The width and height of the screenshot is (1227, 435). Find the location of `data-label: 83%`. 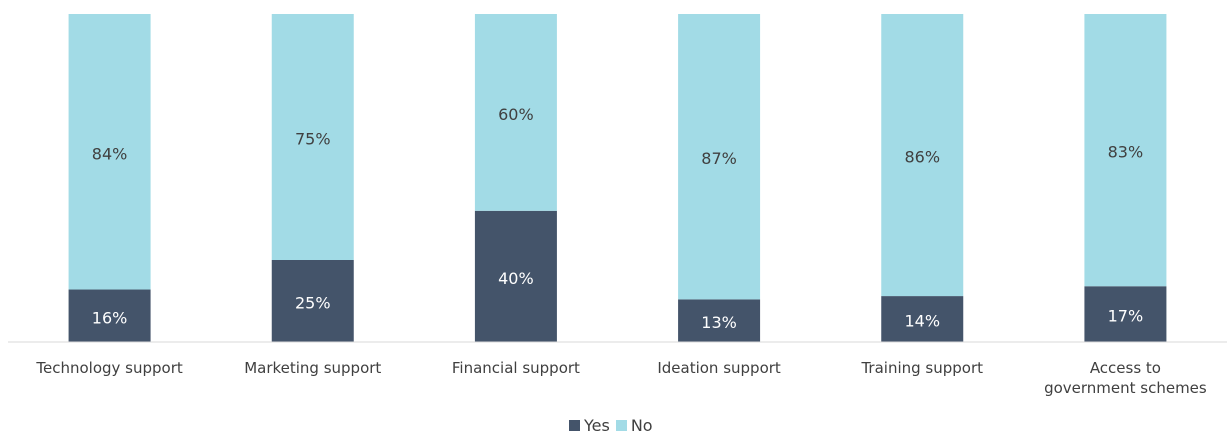

data-label: 83% is located at coordinates (1126, 152).